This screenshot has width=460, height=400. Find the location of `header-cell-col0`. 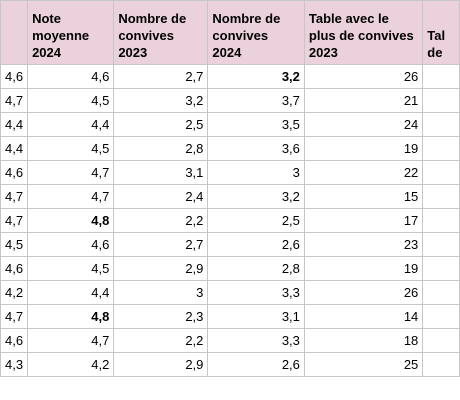

header-cell-col0 is located at coordinates (14, 32).